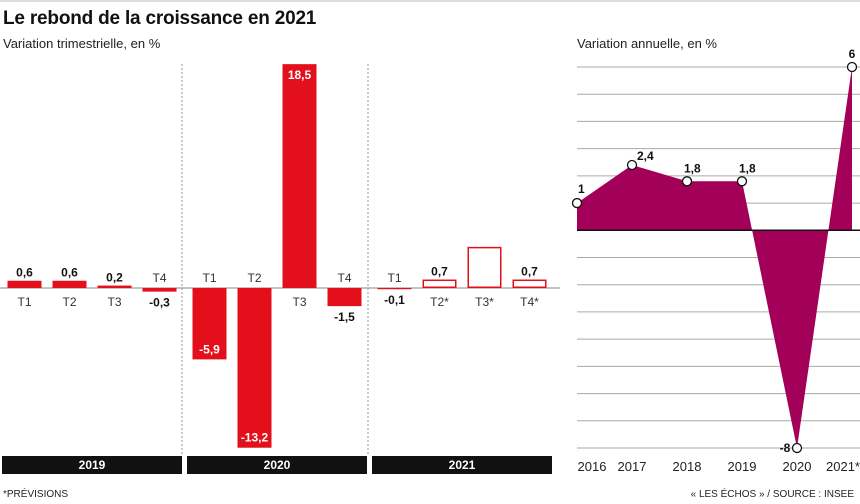 The image size is (860, 504). What do you see at coordinates (36, 494) in the screenshot?
I see `forecast-footnote: *PRÉVISIONS` at bounding box center [36, 494].